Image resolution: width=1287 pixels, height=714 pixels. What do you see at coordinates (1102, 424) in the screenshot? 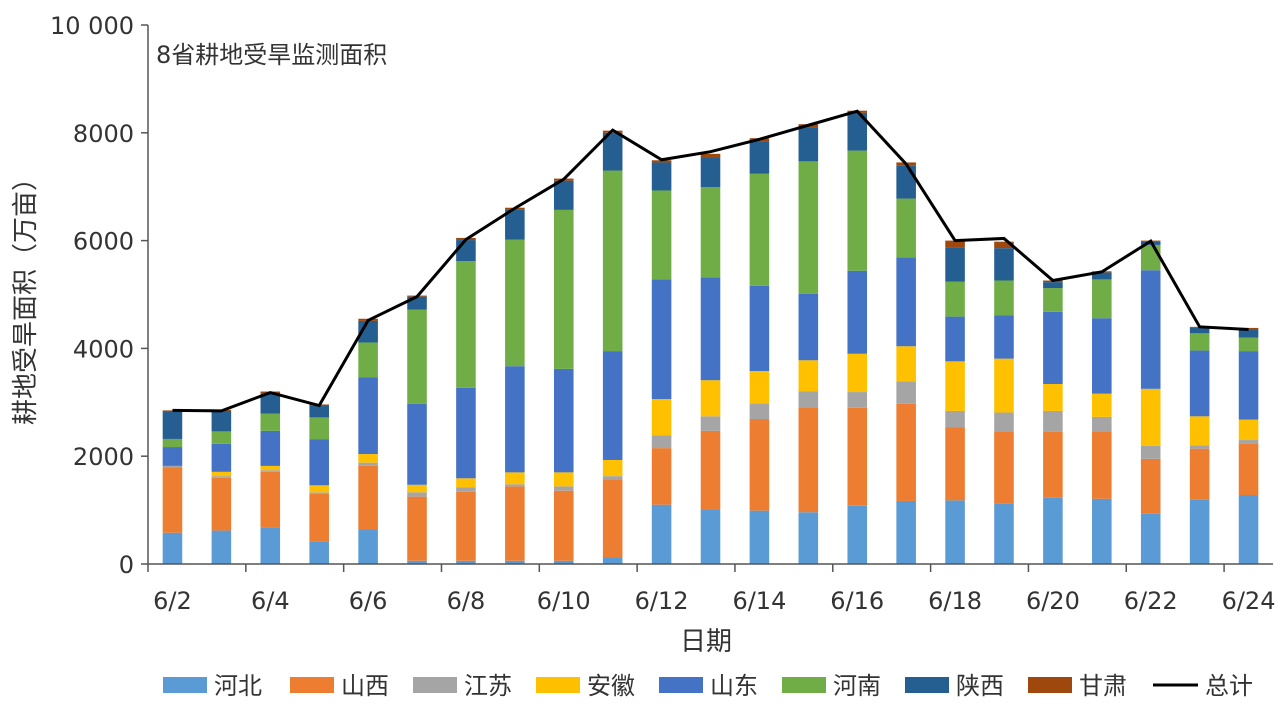
I see `bar-segment-6/21-江苏` at bounding box center [1102, 424].